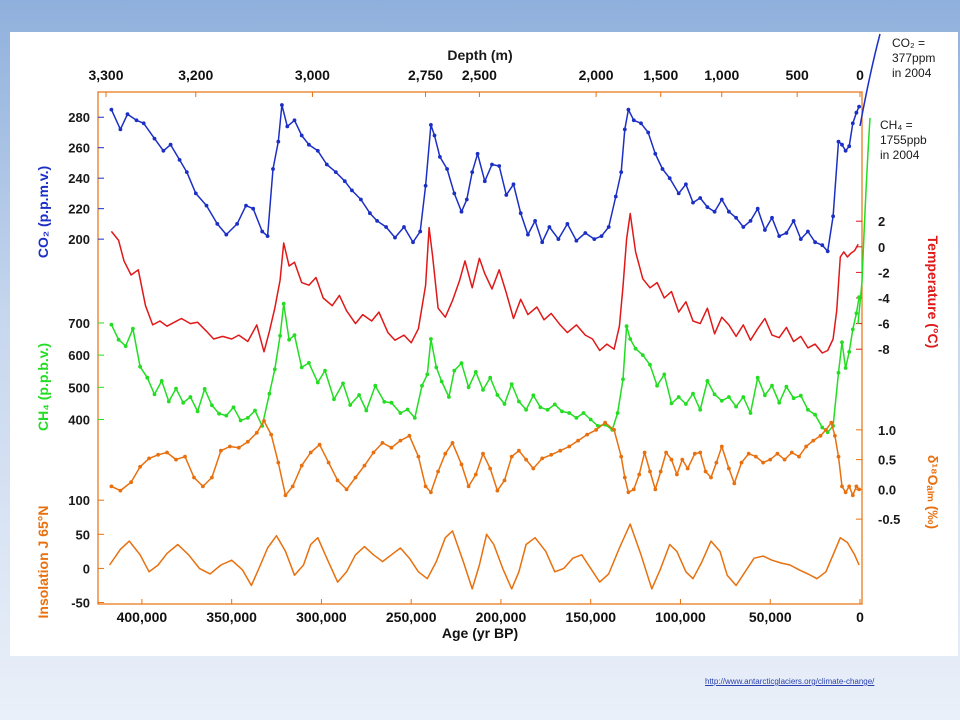  I want to click on ch4-tick-label: 400, so click(79, 419).